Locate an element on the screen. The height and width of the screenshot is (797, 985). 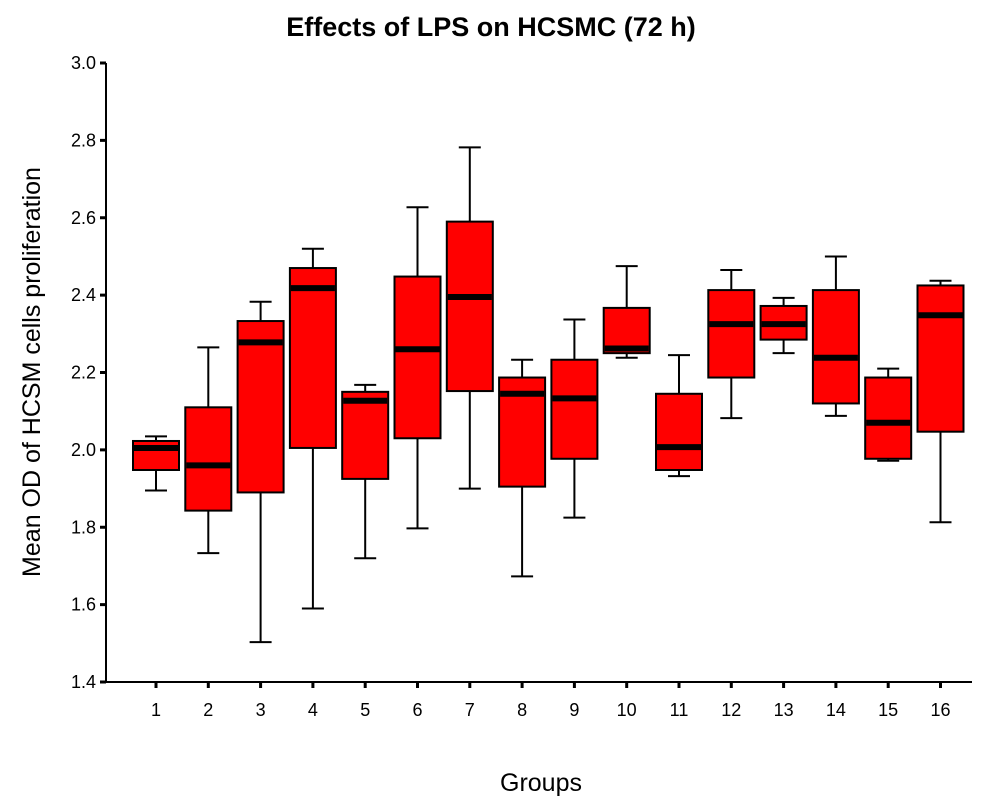
y-tick-label: 2.4 is located at coordinates (83, 295).